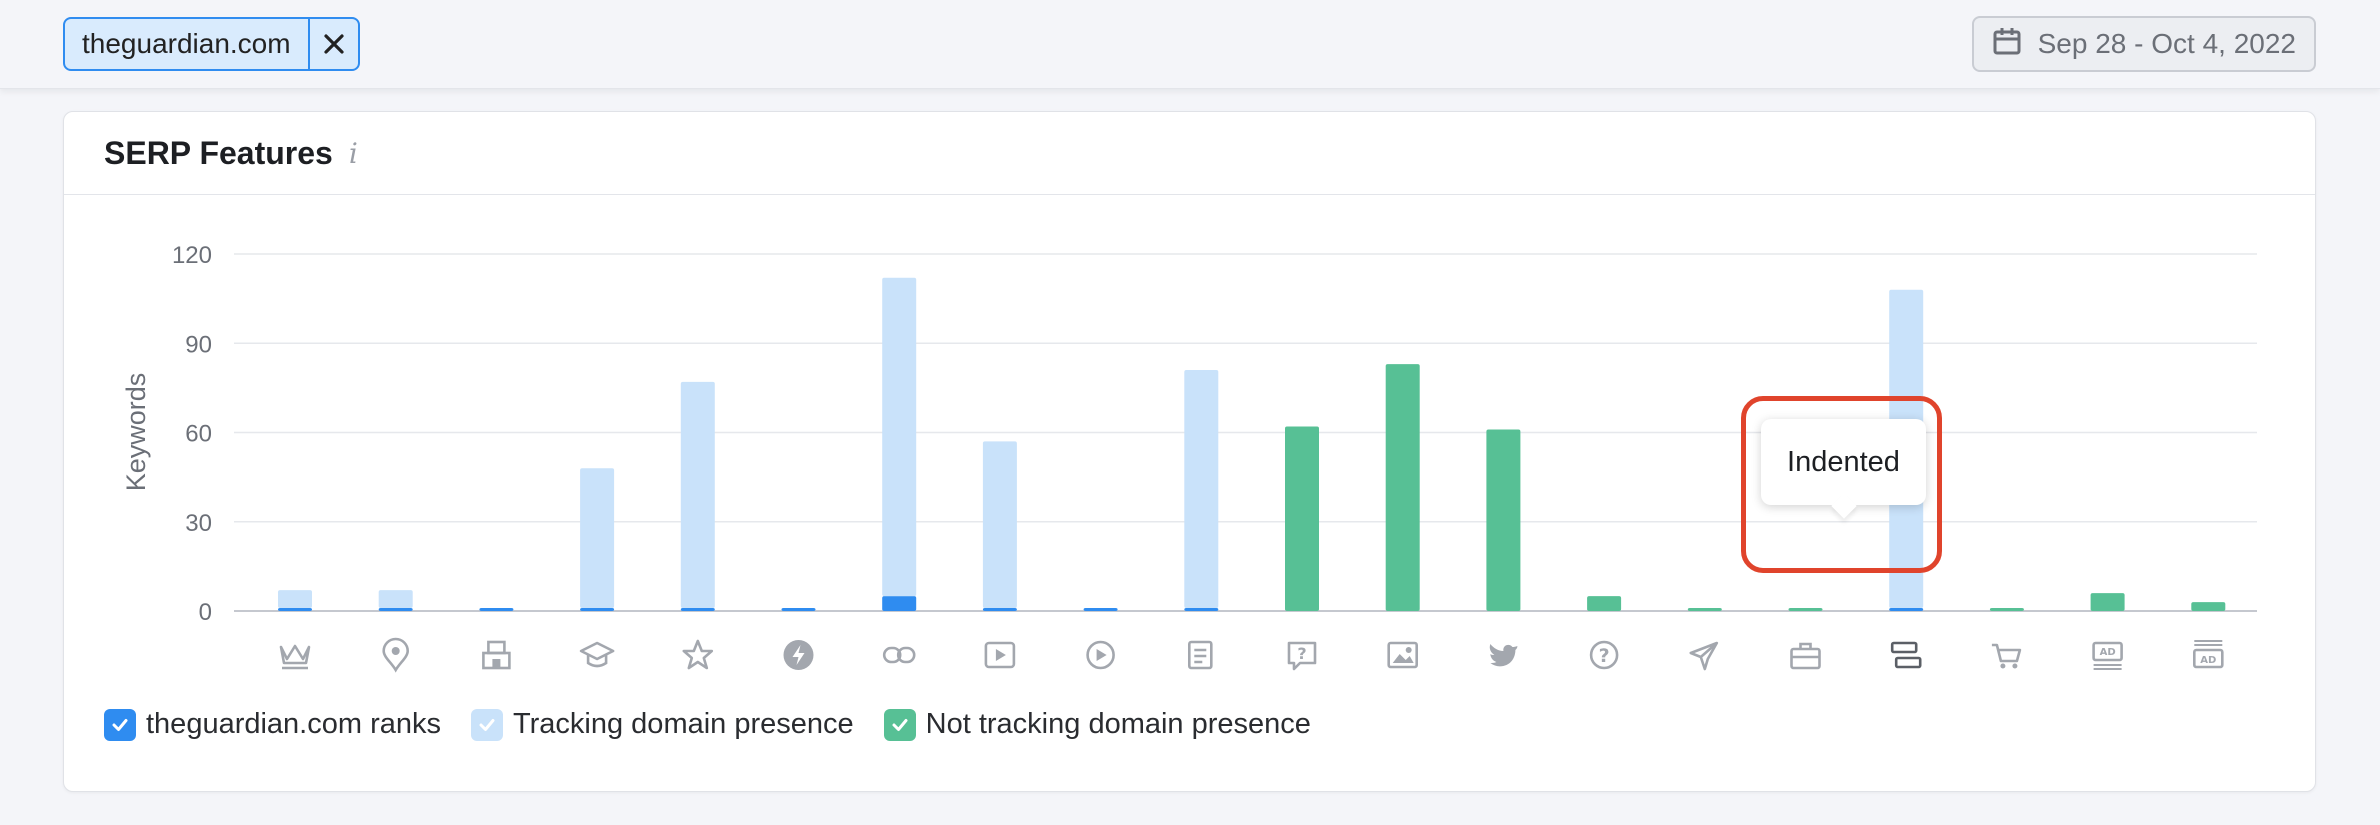 The width and height of the screenshot is (2380, 825). Describe the element at coordinates (295, 657) in the screenshot. I see `crown-icon` at that location.